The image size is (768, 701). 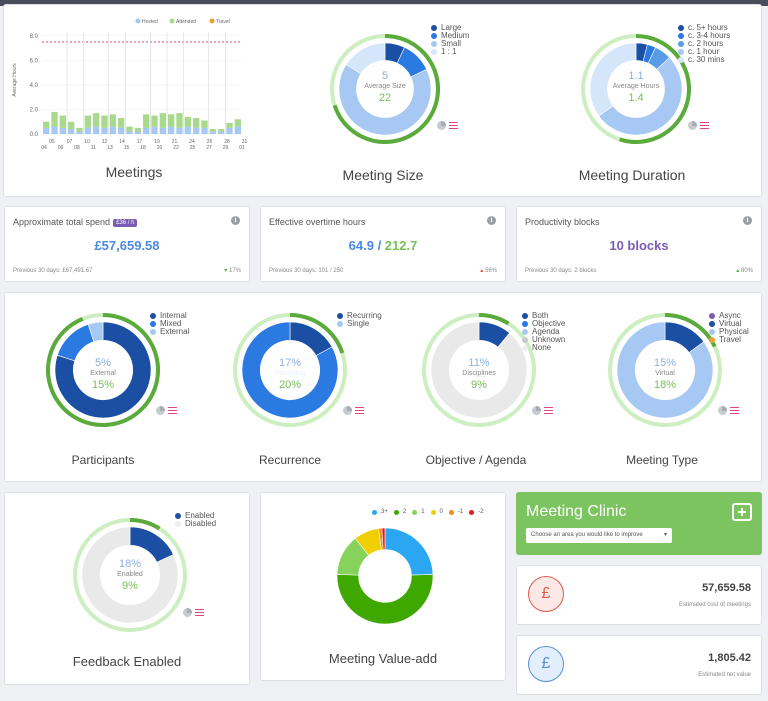 I want to click on spend-trend-value: 17%, so click(x=234, y=271).